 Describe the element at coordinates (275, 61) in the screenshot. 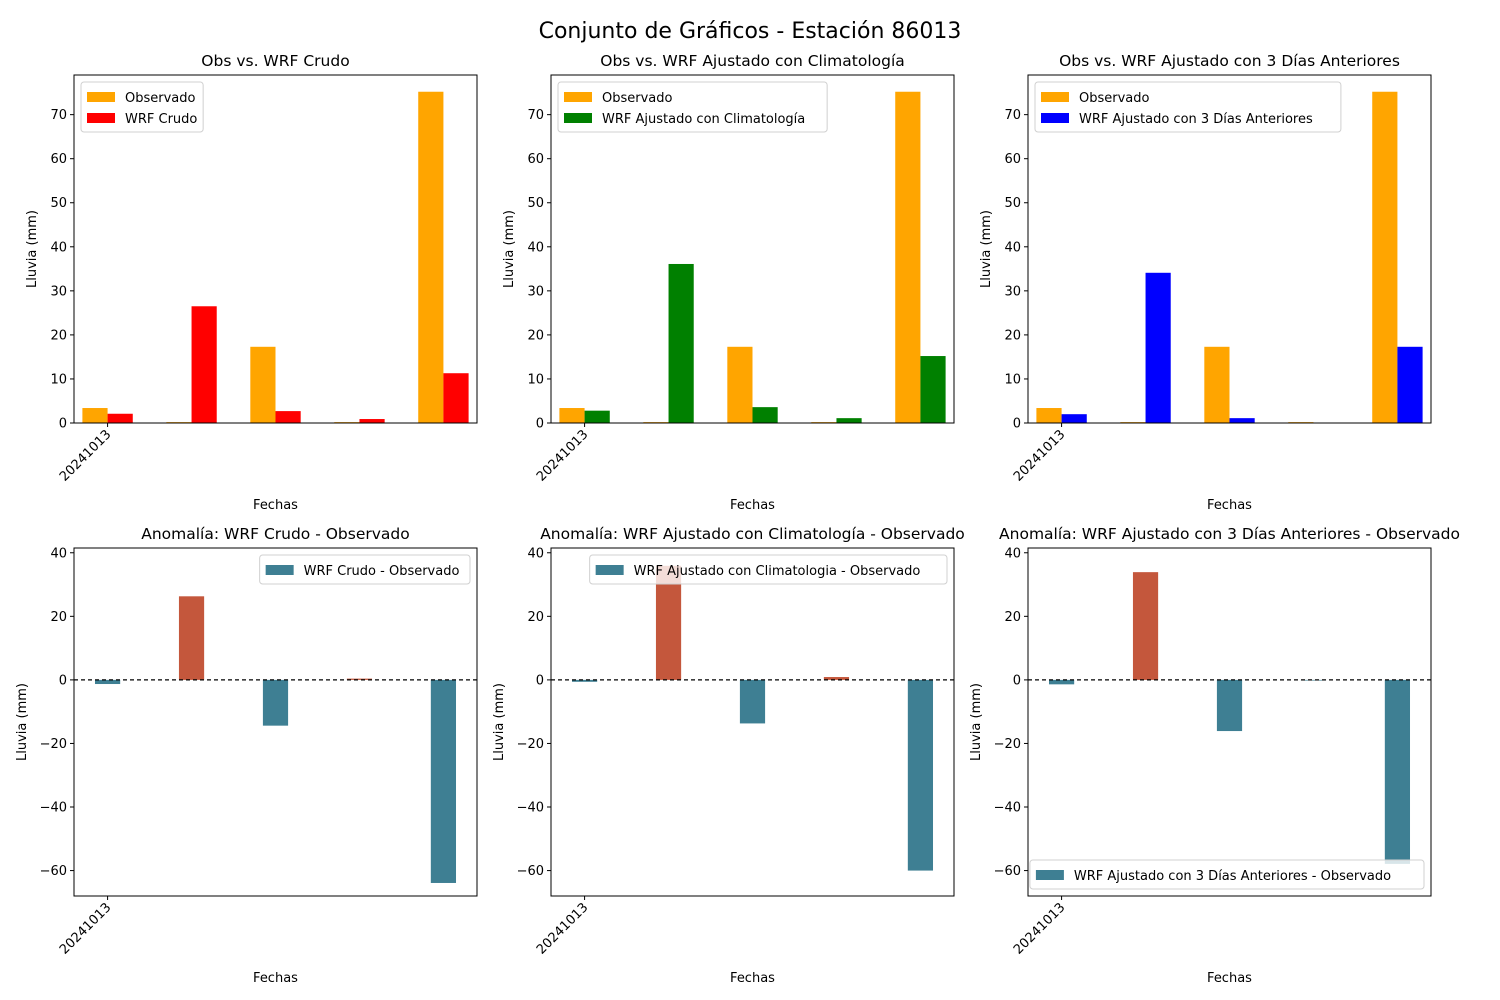

I see `chart-title: Obs vs. WRF Crudo` at that location.